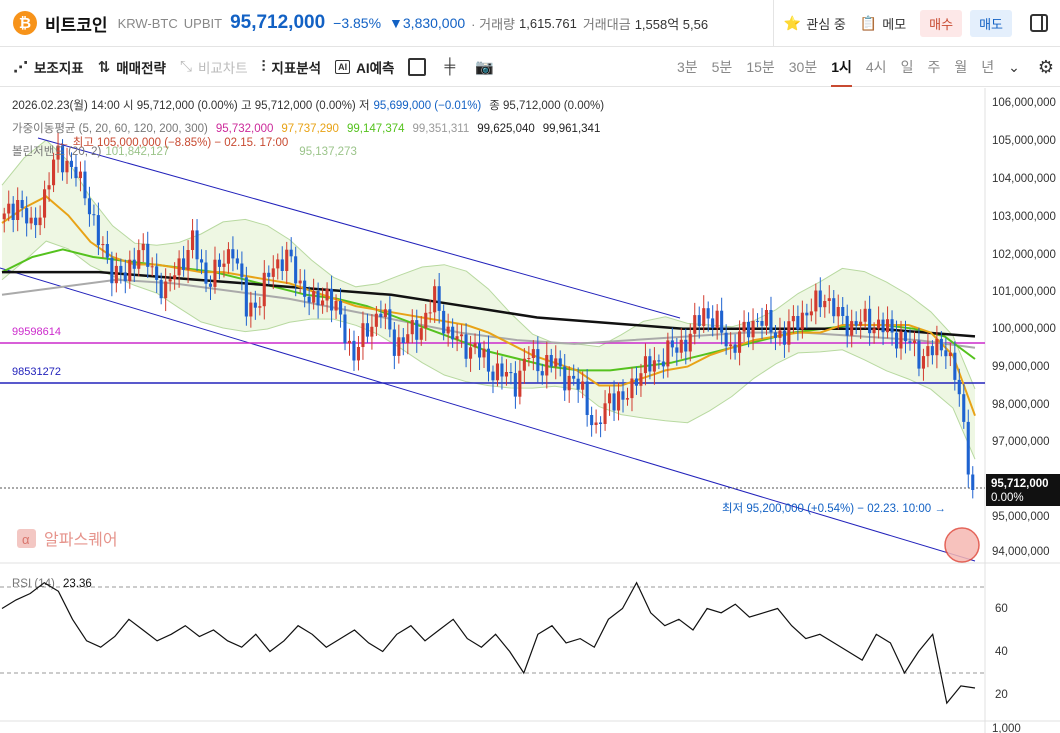 The height and width of the screenshot is (733, 1060). I want to click on volume-label: · 거래량, so click(493, 24).